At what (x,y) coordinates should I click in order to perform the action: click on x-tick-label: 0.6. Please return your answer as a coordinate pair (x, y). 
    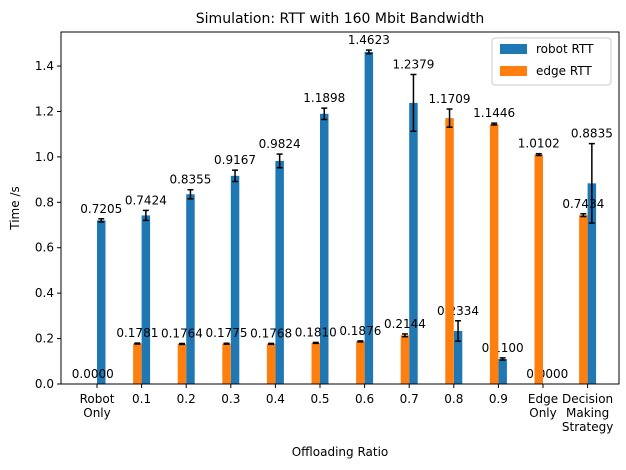
    Looking at the image, I should click on (364, 399).